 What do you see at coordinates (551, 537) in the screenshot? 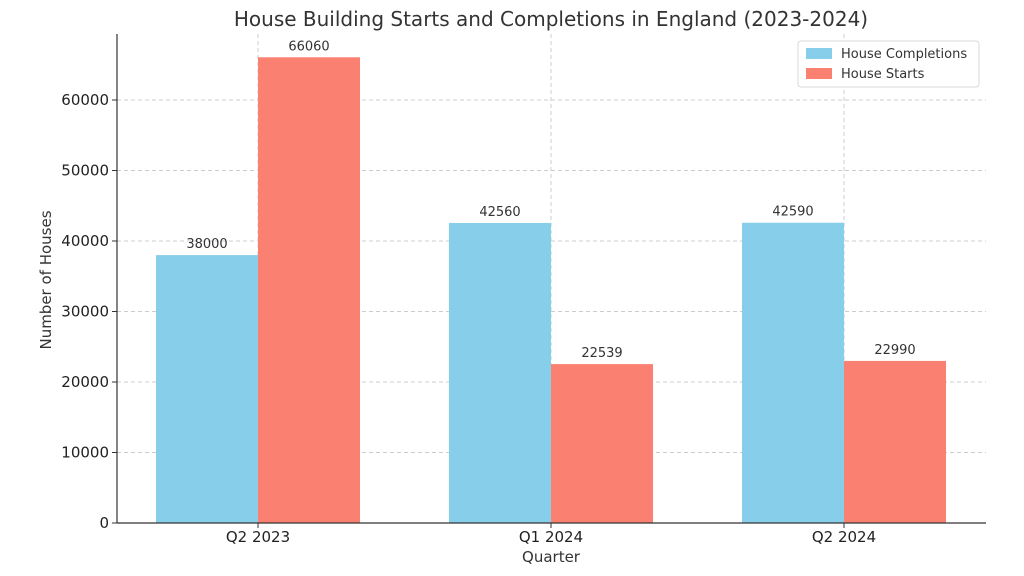
I see `x-tick-label: Q1 2024` at bounding box center [551, 537].